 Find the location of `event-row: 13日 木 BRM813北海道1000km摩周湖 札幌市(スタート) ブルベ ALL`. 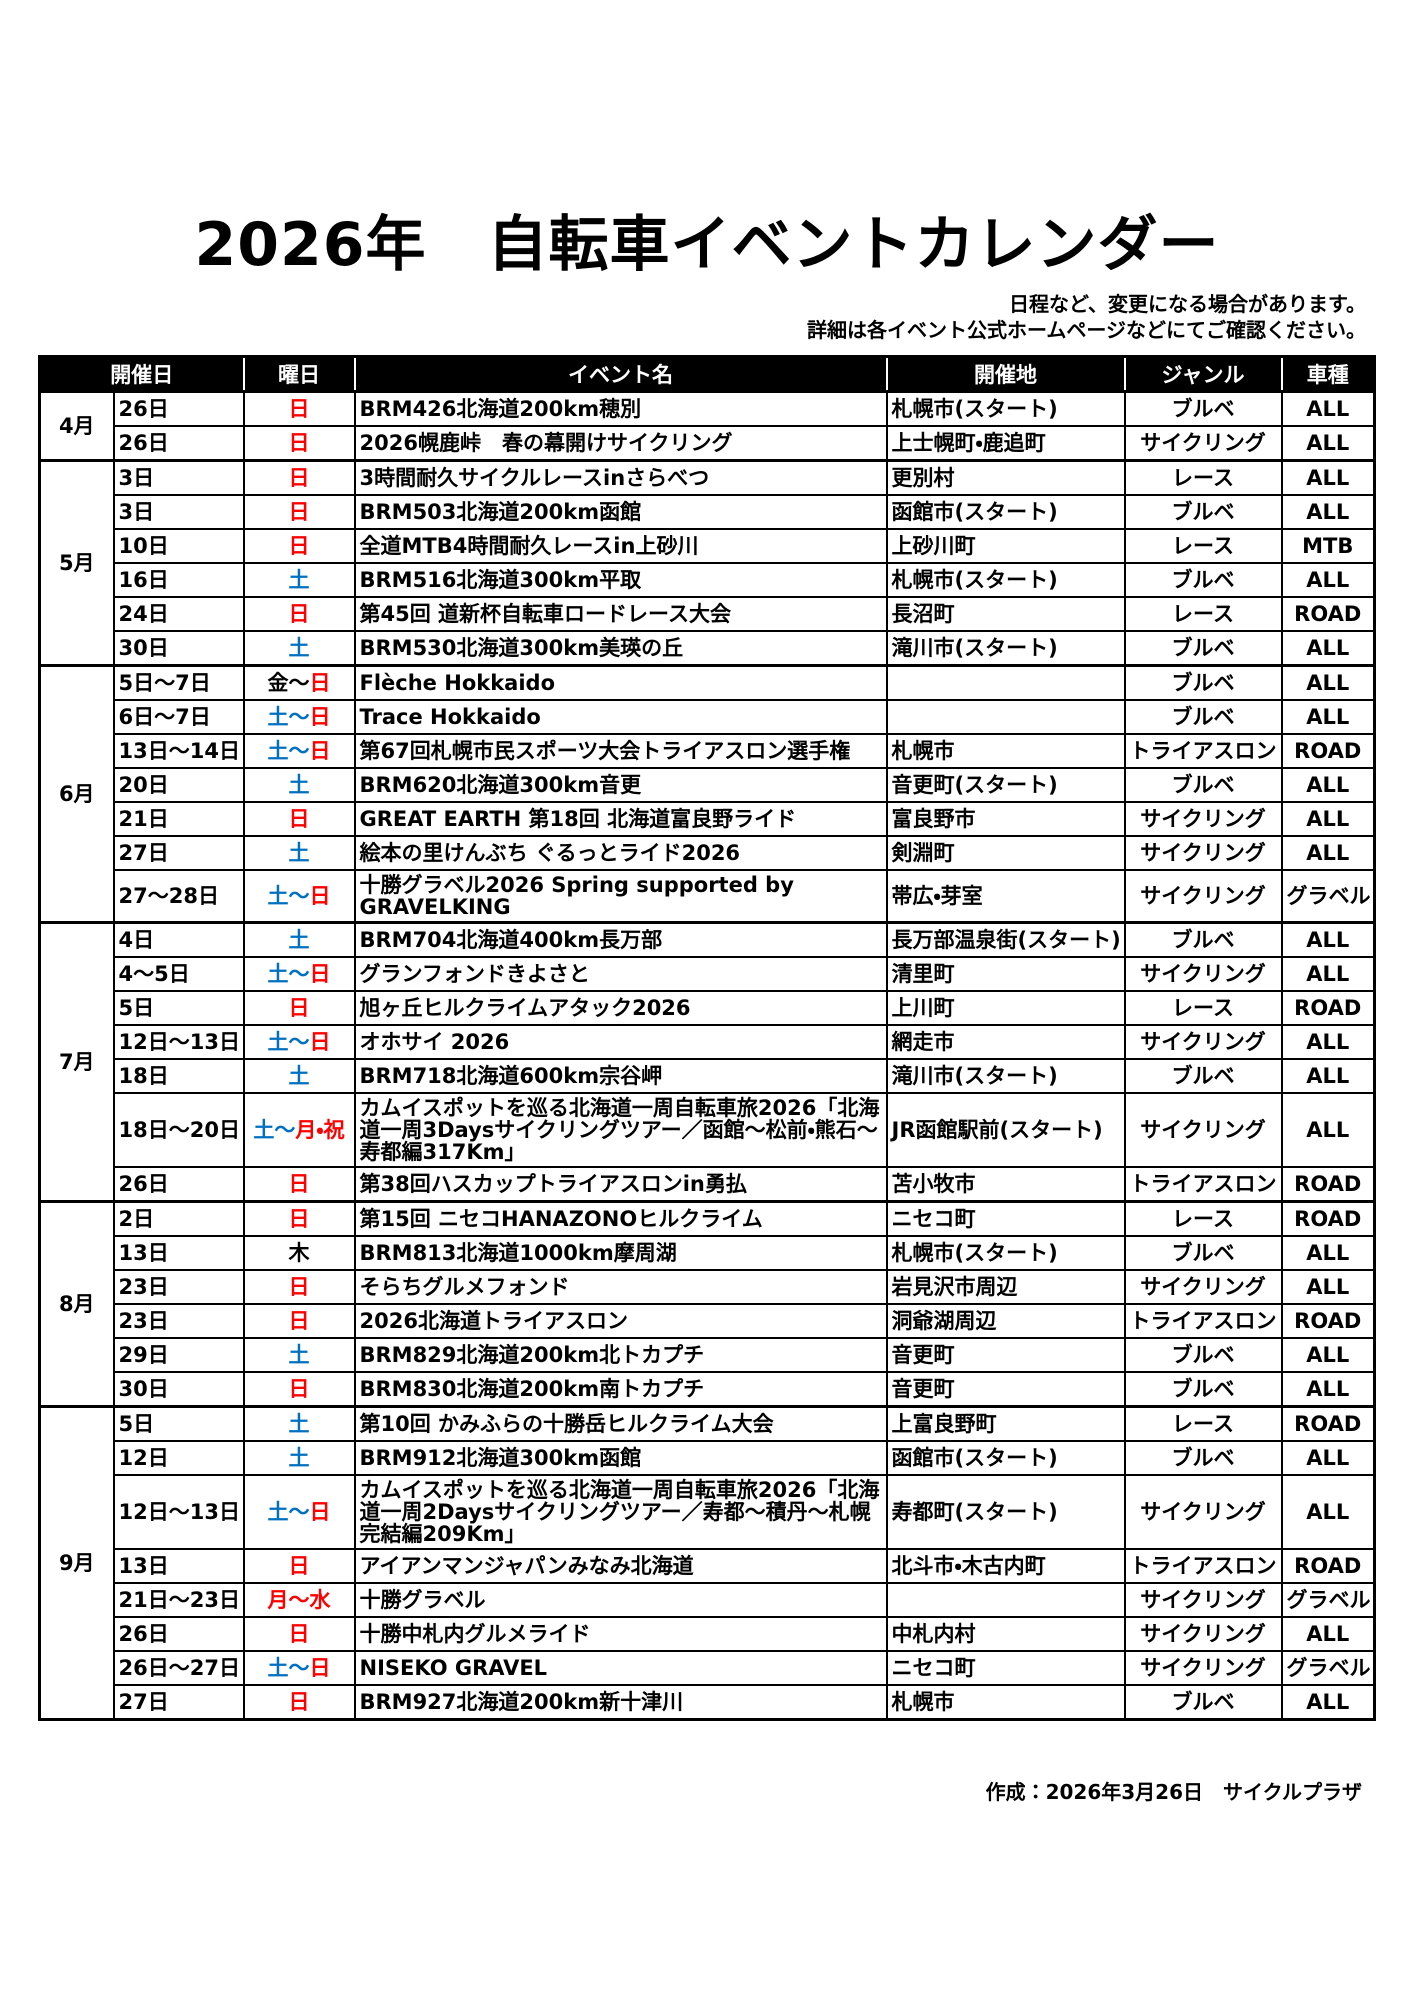

event-row: 13日 木 BRM813北海道1000km摩周湖 札幌市(スタート) ブルベ ALL is located at coordinates (708, 1253).